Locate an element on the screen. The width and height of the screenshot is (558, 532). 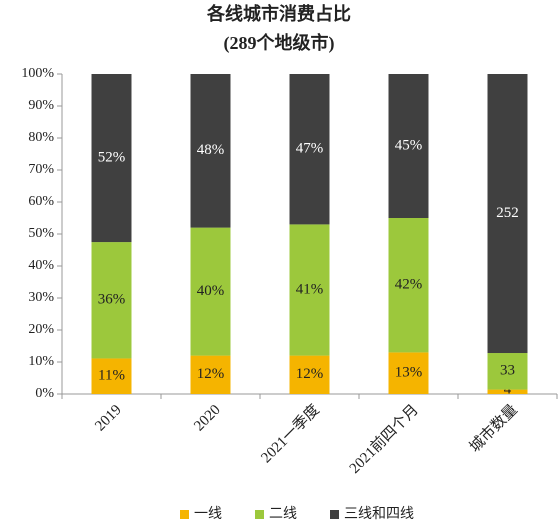
data-label: 40% is located at coordinates (211, 291).